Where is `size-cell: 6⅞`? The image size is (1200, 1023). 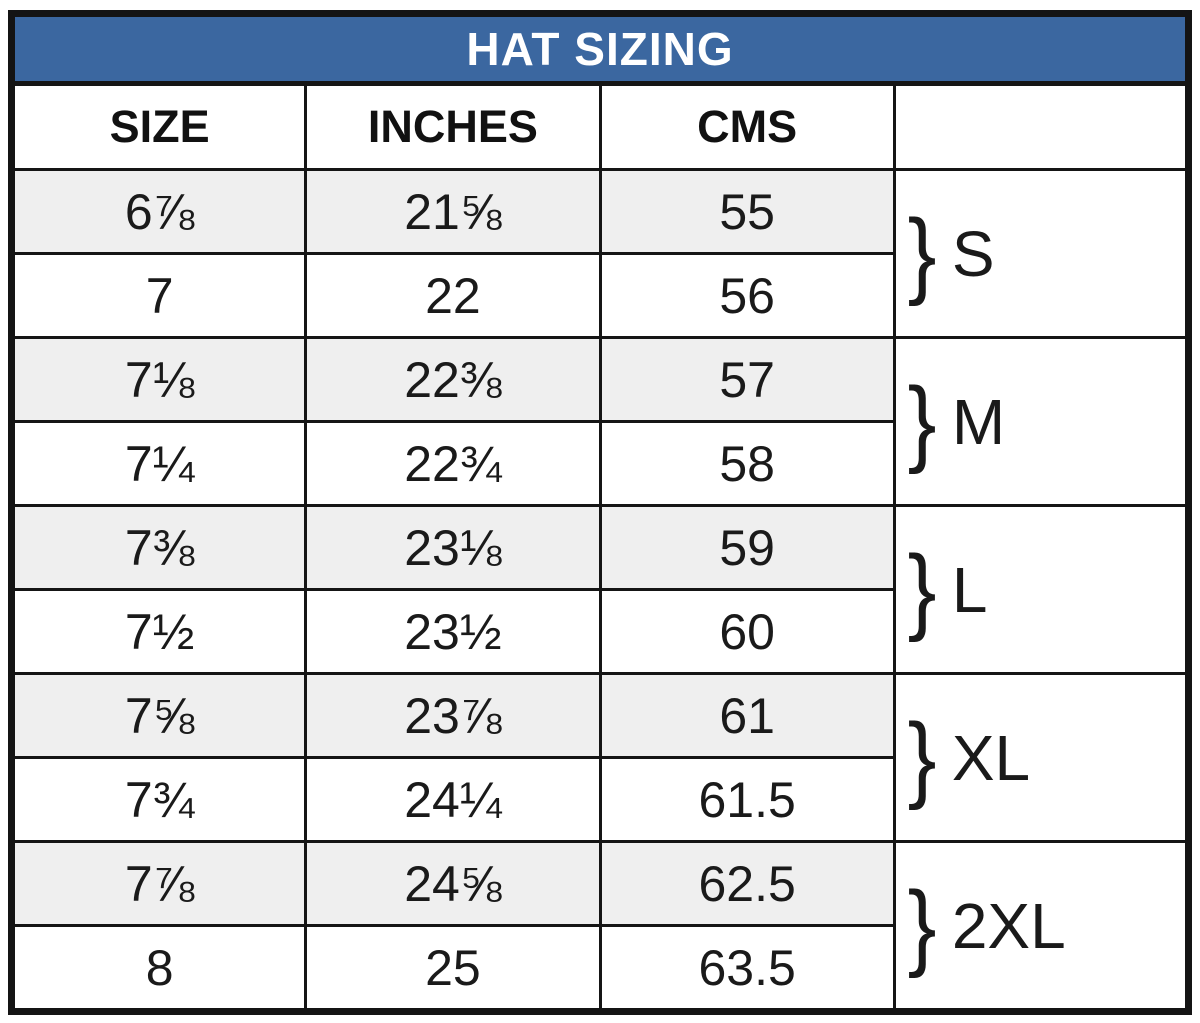 size-cell: 6⅞ is located at coordinates (158, 211).